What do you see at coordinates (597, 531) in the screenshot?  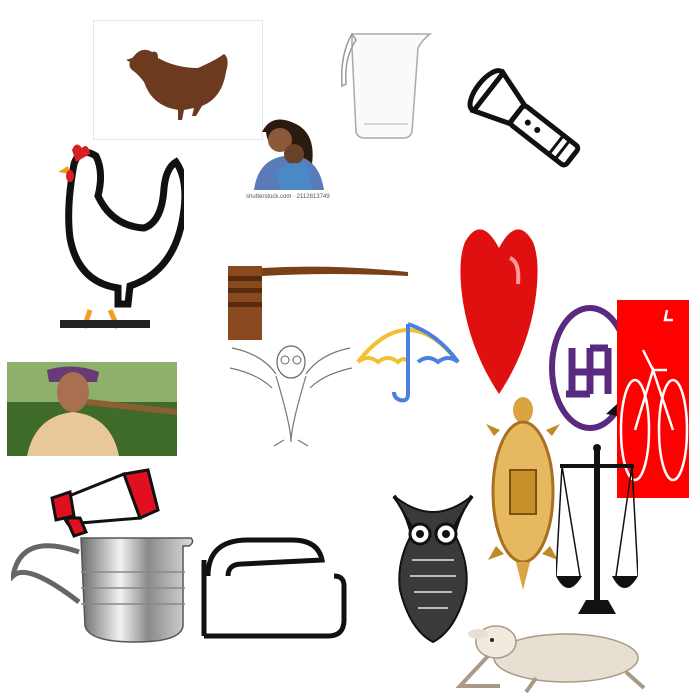 I see `scales-of-justice-icon` at bounding box center [597, 531].